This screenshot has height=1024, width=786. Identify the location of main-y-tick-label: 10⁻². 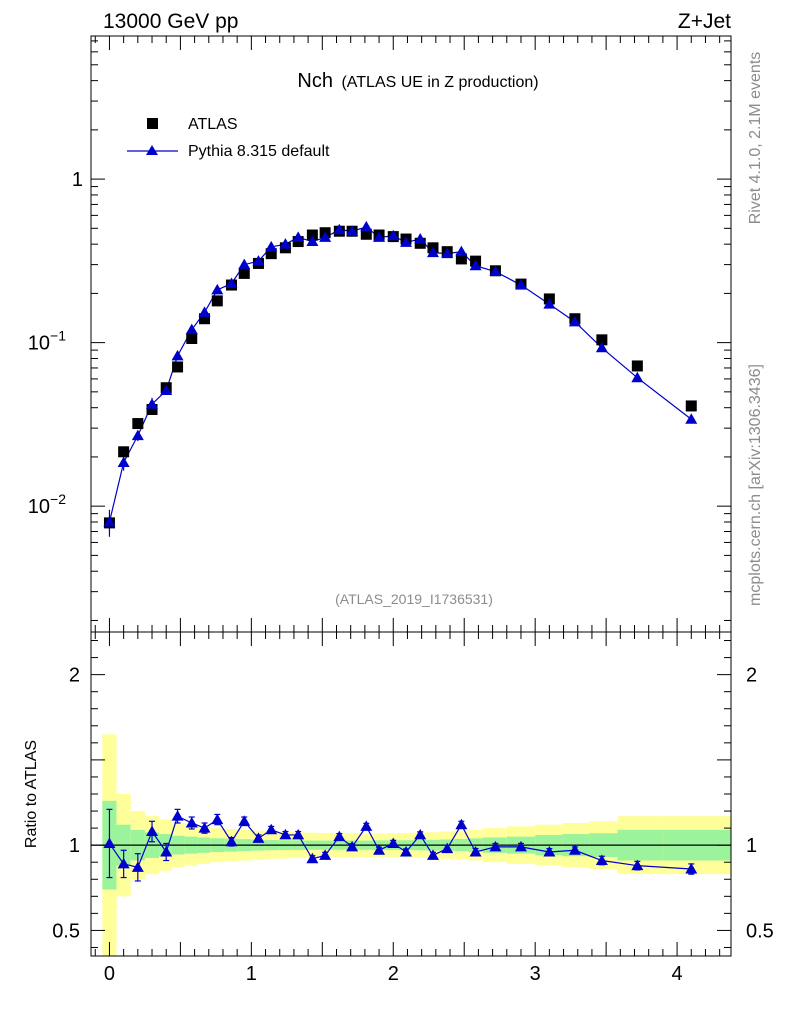
(47, 504).